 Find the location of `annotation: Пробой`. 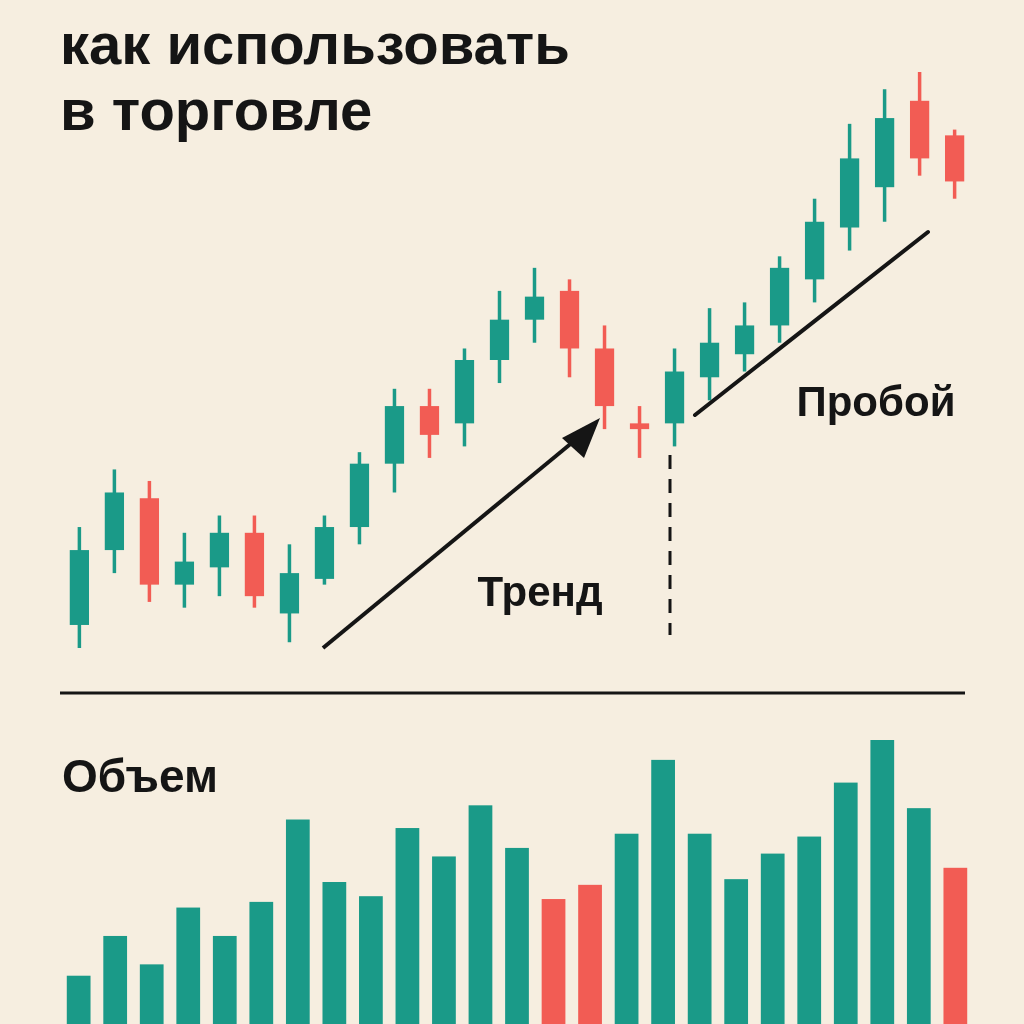

annotation: Пробой is located at coordinates (876, 401).